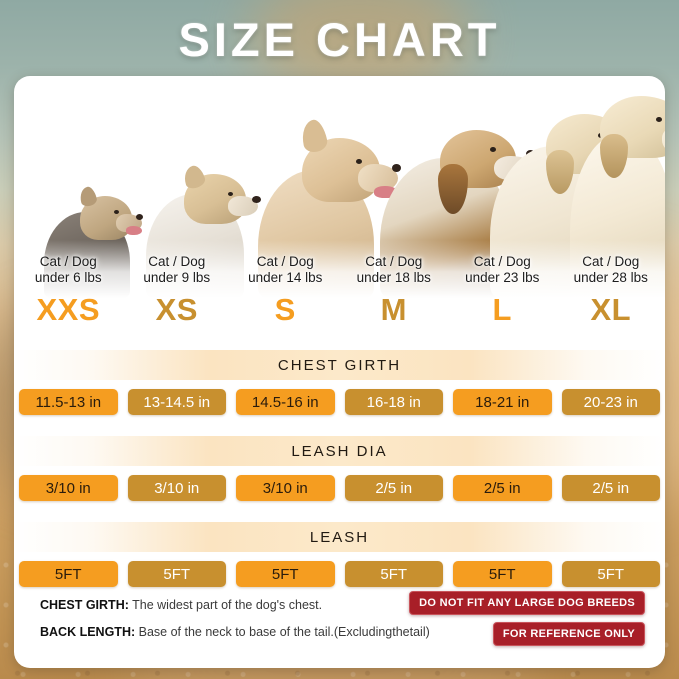  Describe the element at coordinates (393, 277) in the screenshot. I see `weight-line-2: under 18 lbs` at that location.